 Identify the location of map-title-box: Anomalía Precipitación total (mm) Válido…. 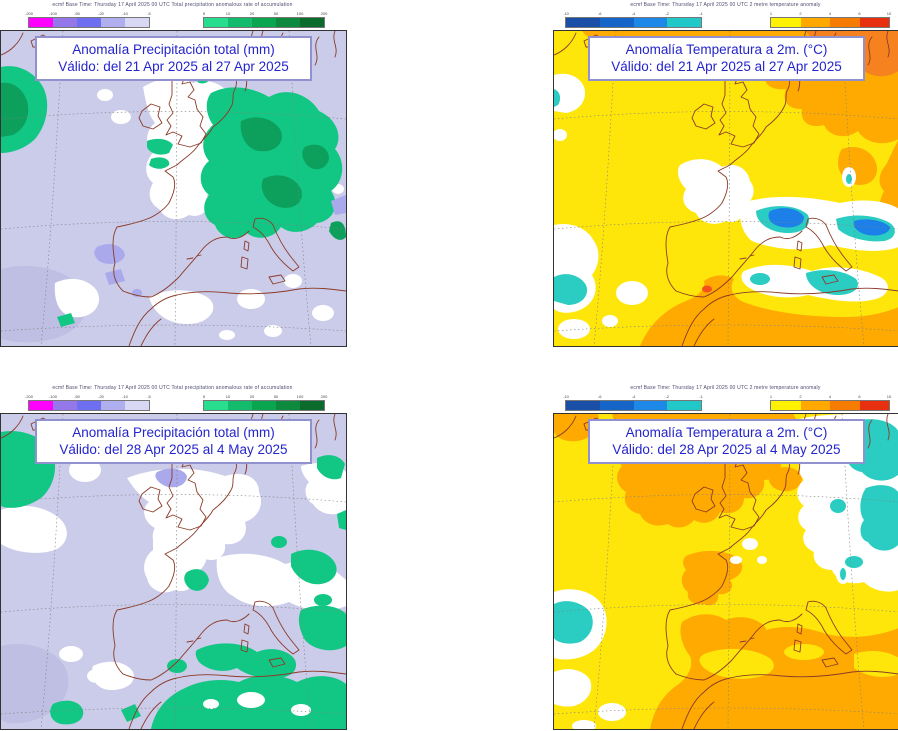
(173, 58).